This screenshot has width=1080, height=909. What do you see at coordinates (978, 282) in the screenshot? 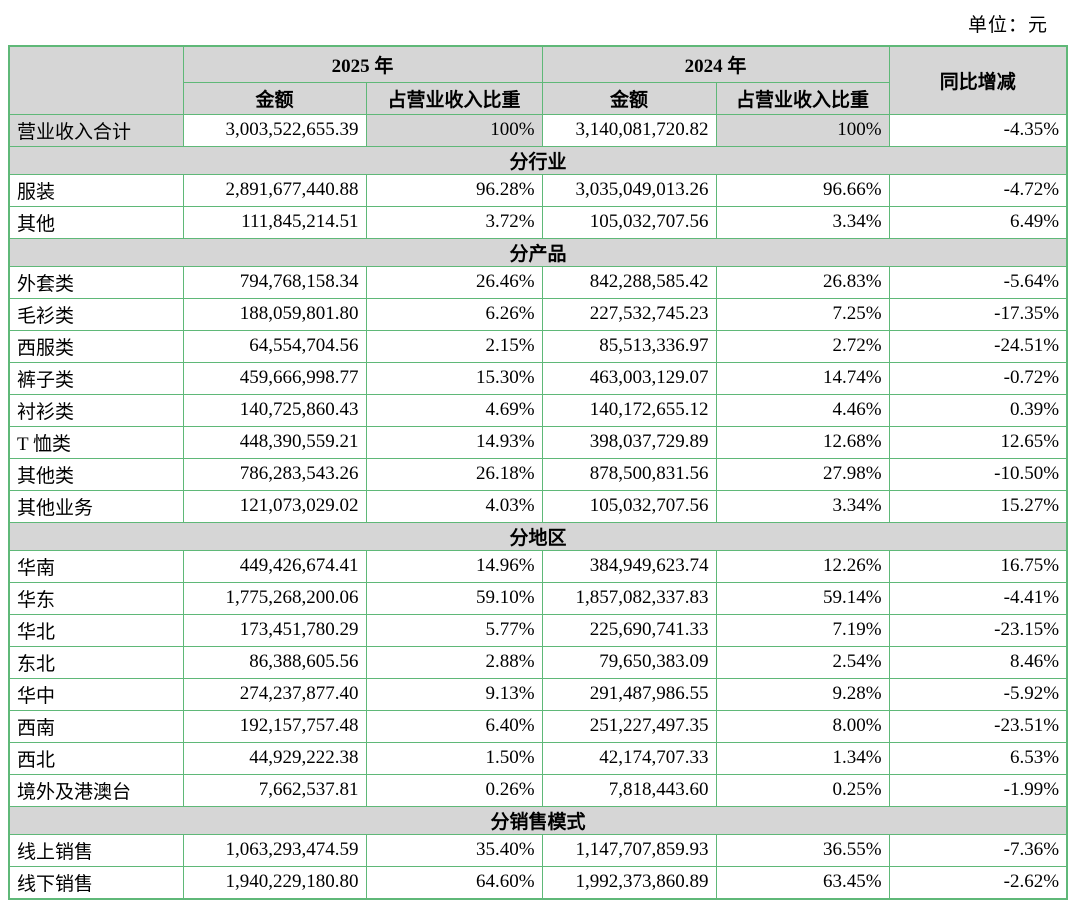
I see `yoy-value: -5.64%` at bounding box center [978, 282].